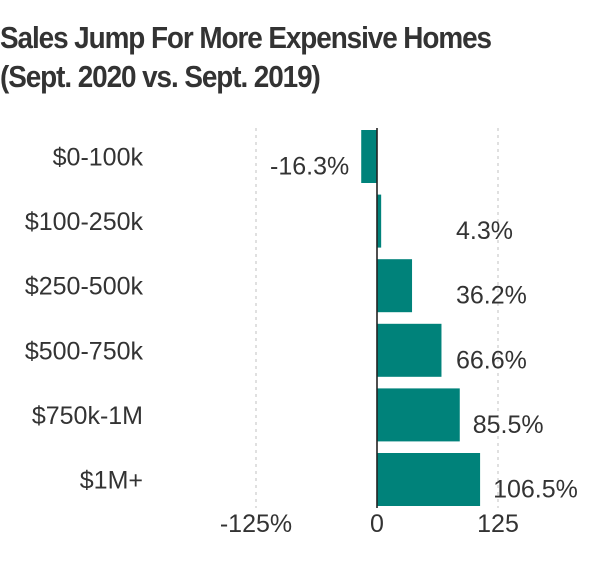 The width and height of the screenshot is (599, 562). What do you see at coordinates (246, 37) in the screenshot?
I see `chart-title-line-1: Sales Jump For More Expensive Homes` at bounding box center [246, 37].